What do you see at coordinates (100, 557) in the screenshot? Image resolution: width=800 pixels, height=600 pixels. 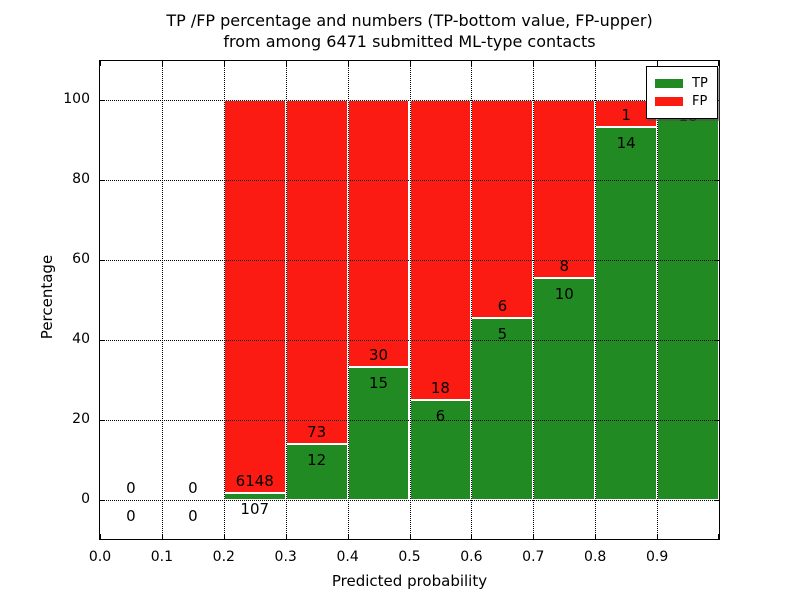 I see `x-tick-label: 0.0` at bounding box center [100, 557].